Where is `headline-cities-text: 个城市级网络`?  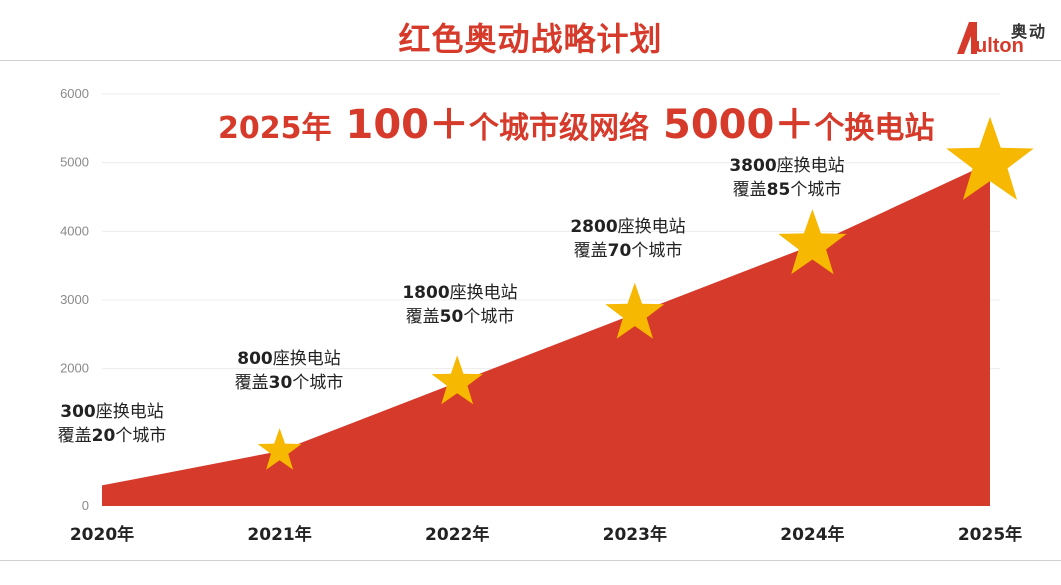 headline-cities-text: 个城市级网络 is located at coordinates (559, 128).